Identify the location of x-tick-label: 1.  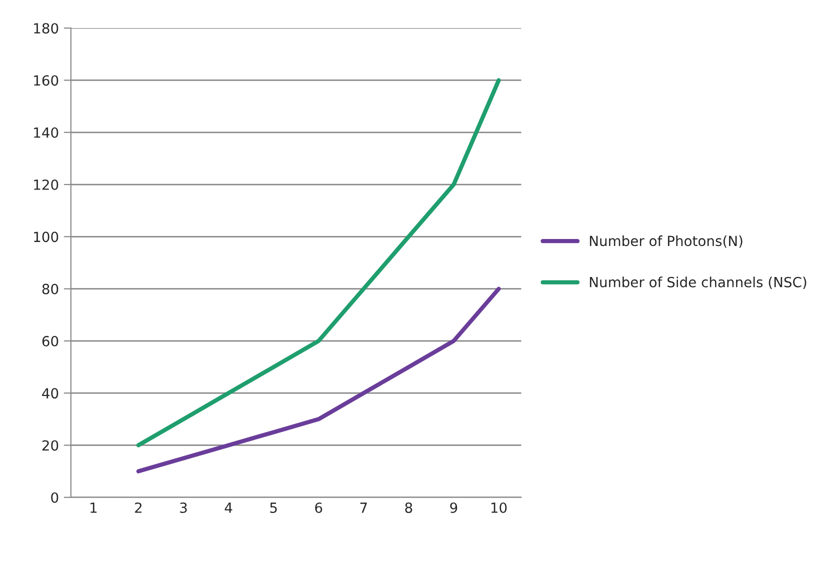
(93, 507).